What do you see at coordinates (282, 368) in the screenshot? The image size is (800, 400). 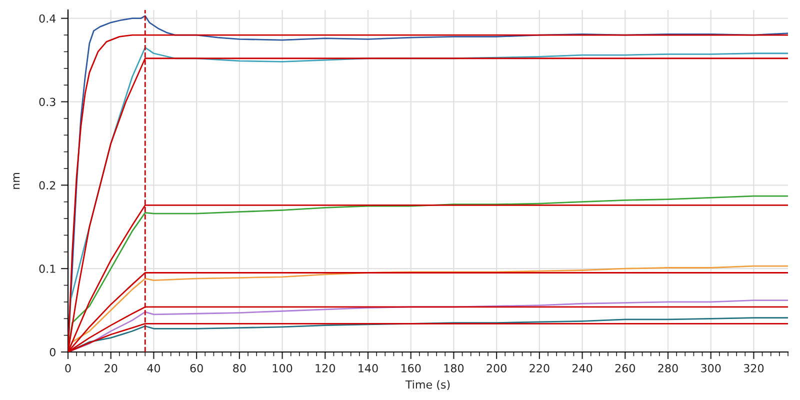 I see `x-tick-label: 100` at bounding box center [282, 368].